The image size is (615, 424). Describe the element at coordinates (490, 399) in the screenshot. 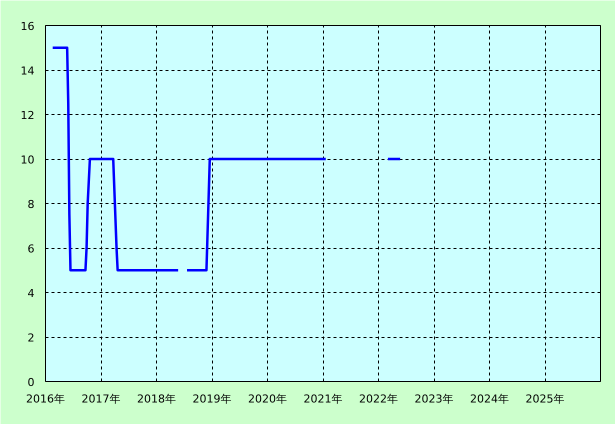

I see `x-tick-label: 2024年` at that location.